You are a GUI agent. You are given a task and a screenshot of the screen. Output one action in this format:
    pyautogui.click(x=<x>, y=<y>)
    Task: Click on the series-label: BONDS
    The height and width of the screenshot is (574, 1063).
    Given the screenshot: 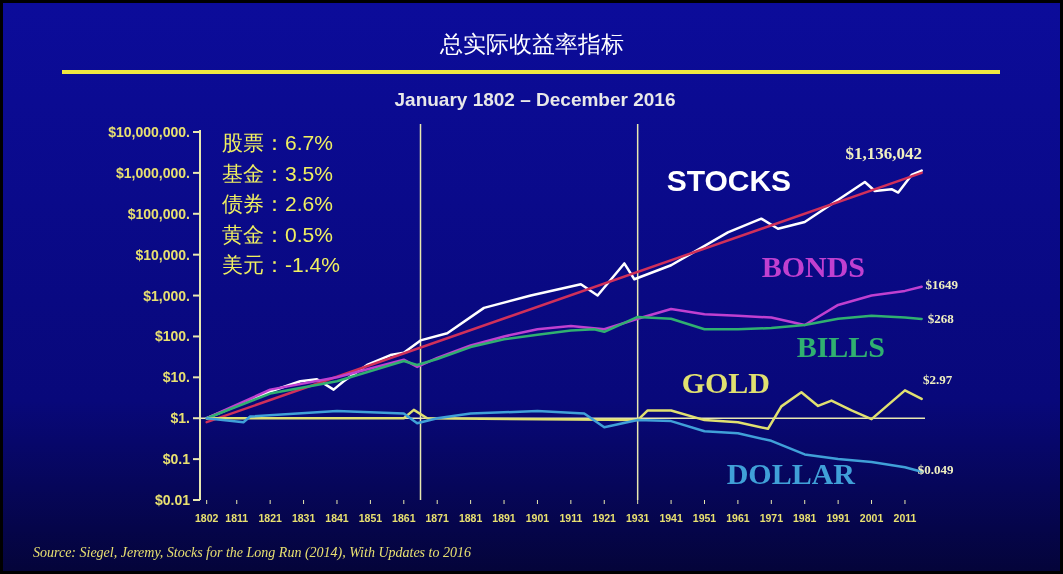 What is the action you would take?
    pyautogui.click(x=813, y=266)
    